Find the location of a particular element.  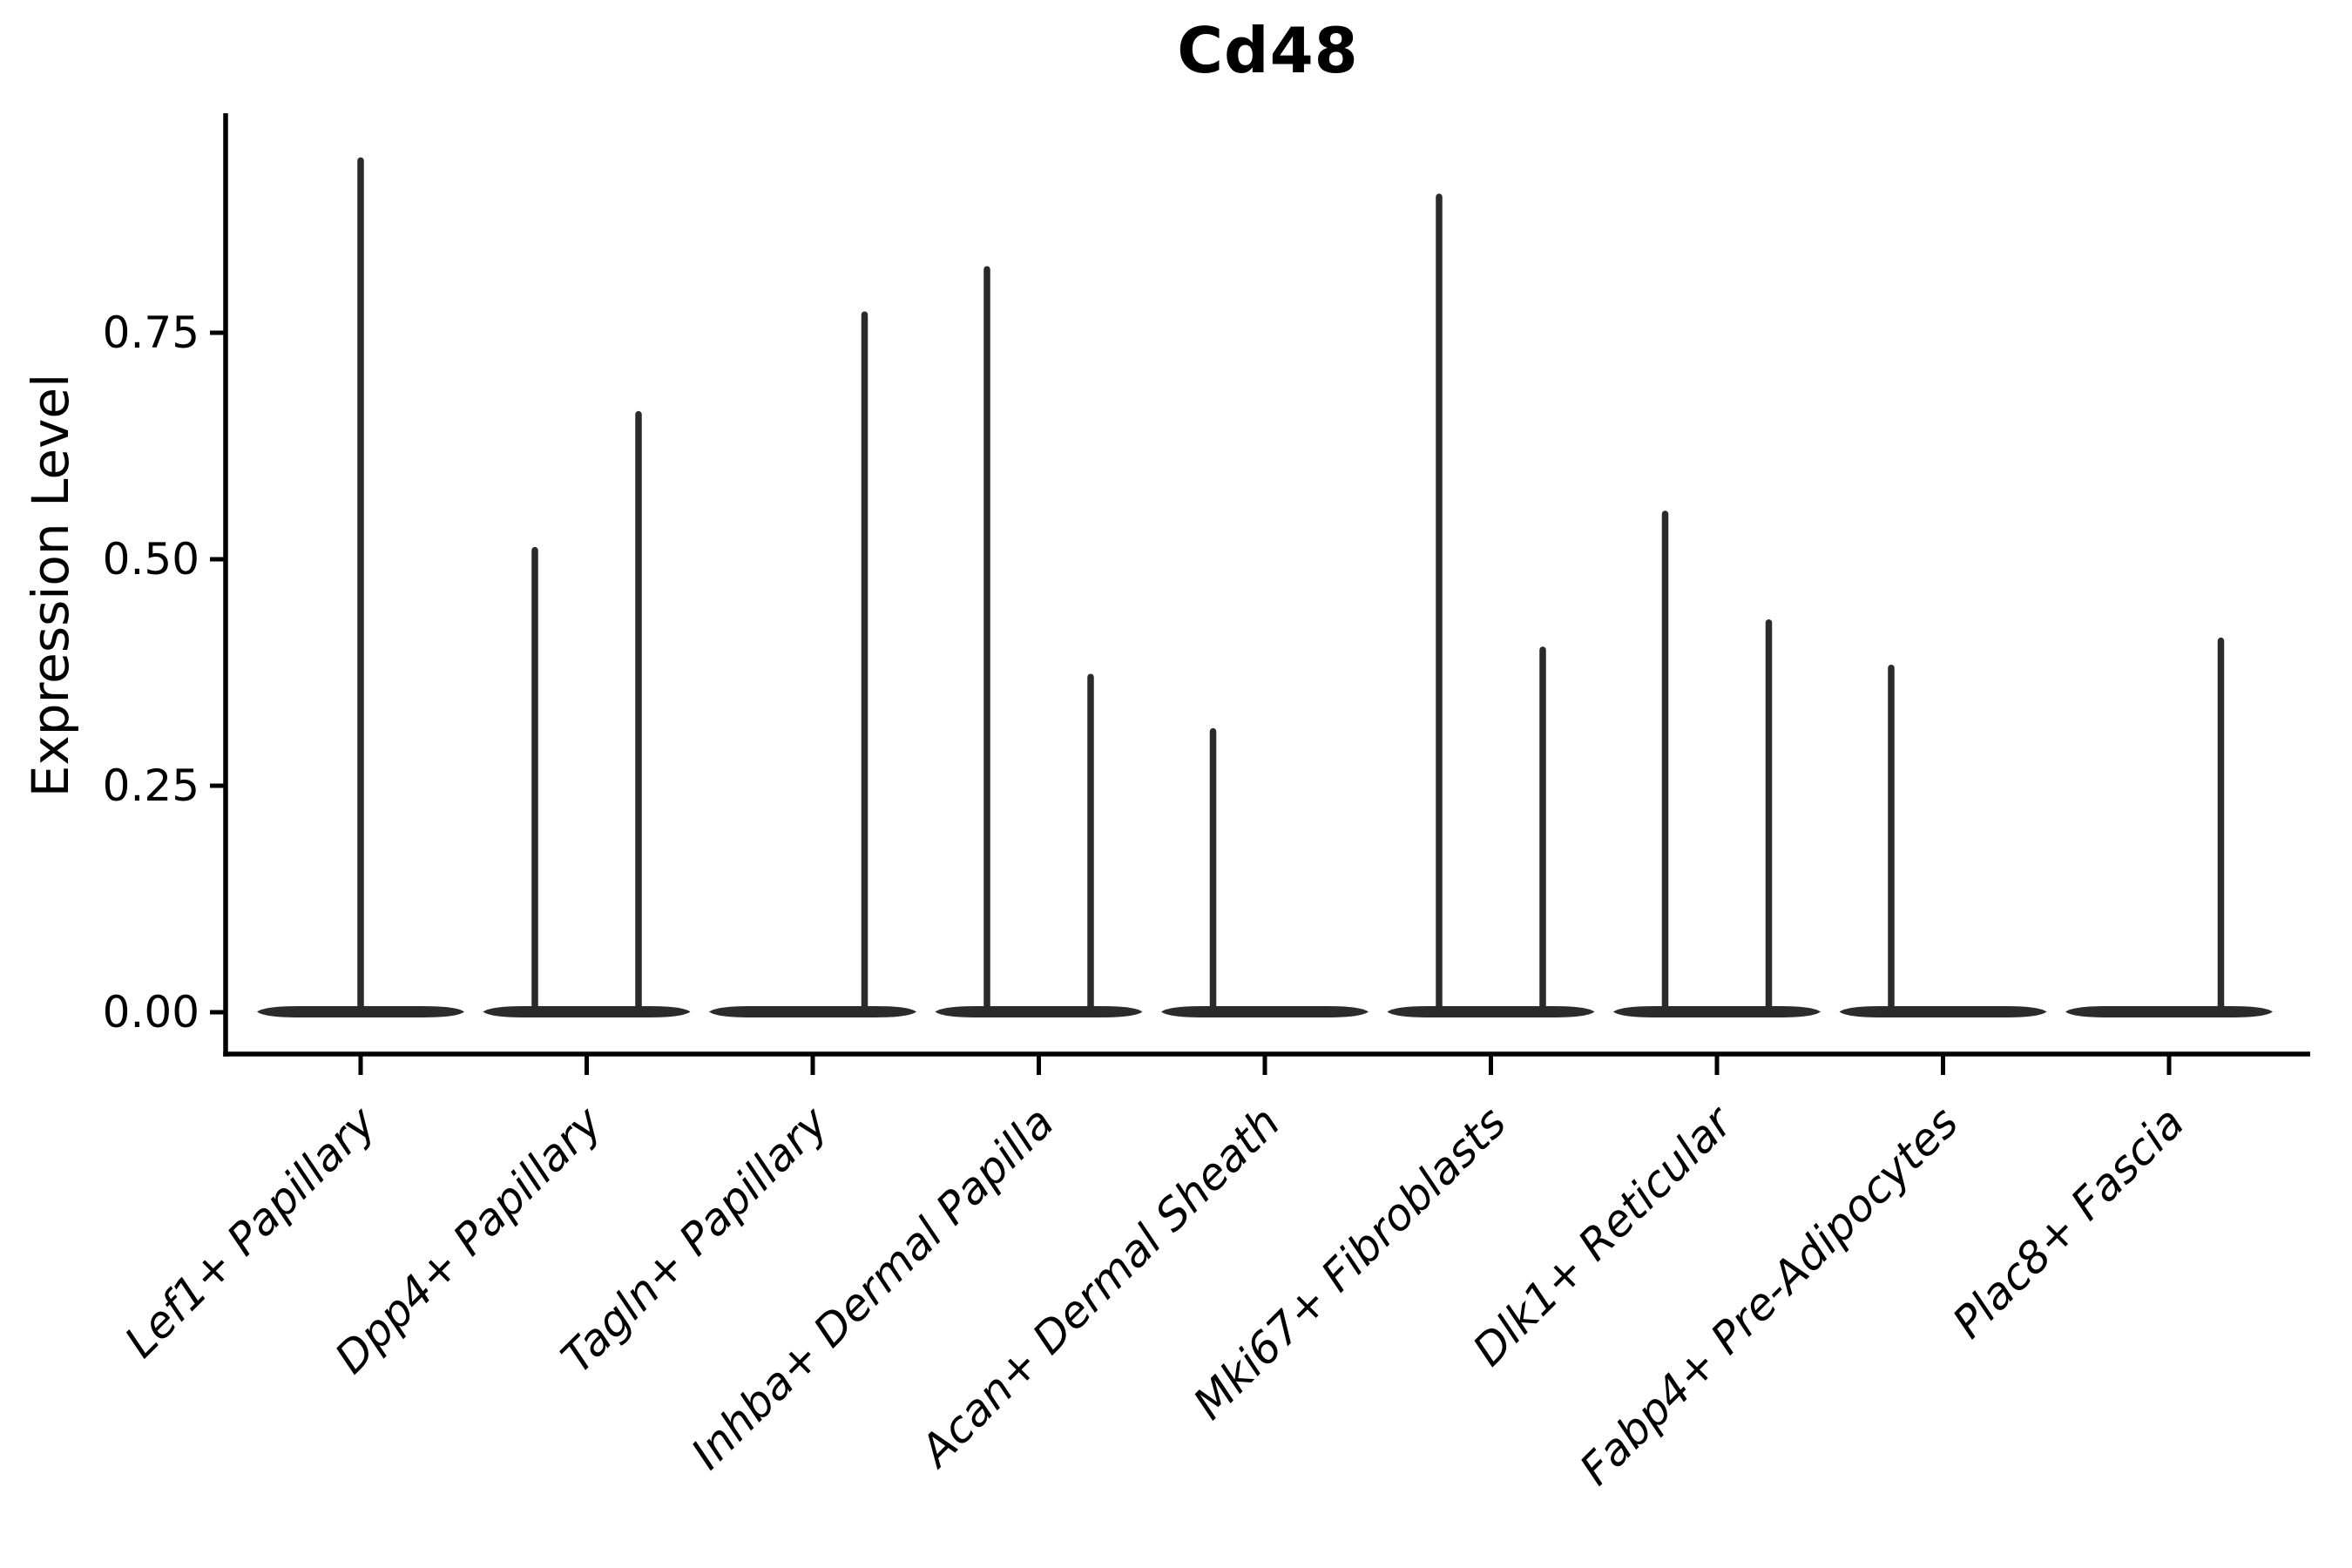

x-tick-label: Fabp4+ Pre-Adipocytes is located at coordinates (1769, 1296).